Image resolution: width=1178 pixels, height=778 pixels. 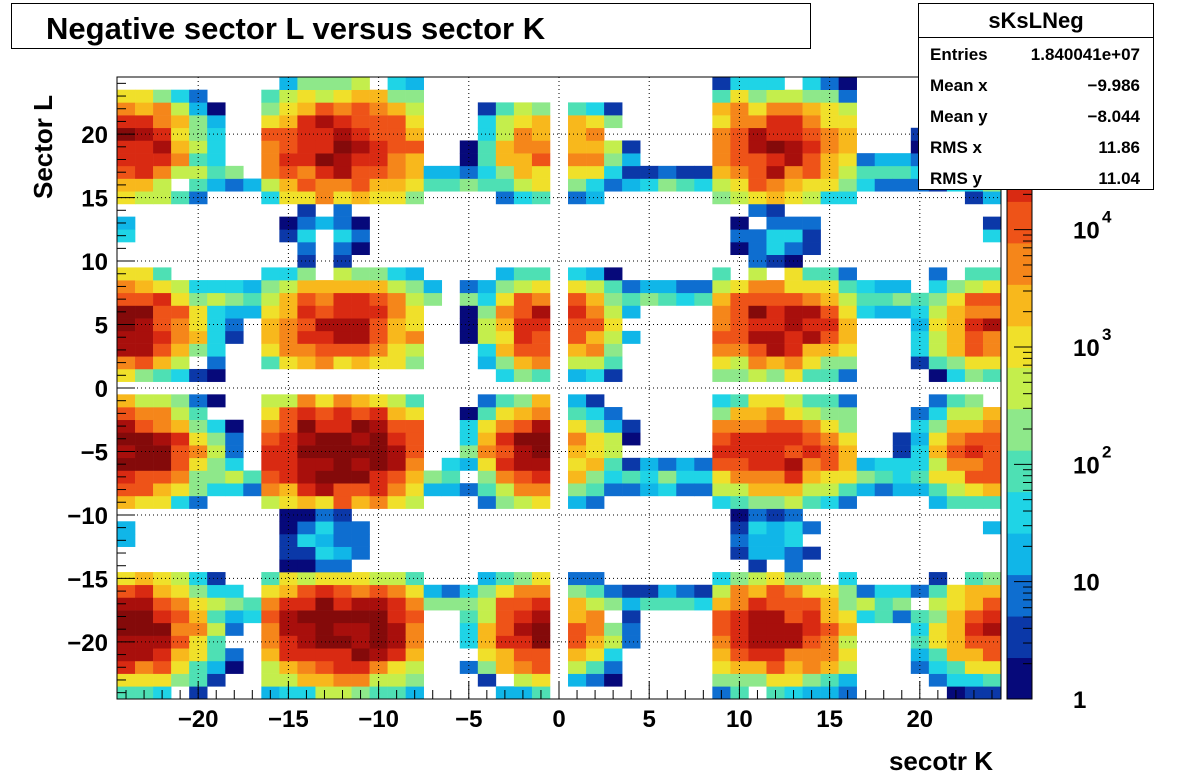 I want to click on color-scale-segment, so click(x=1019, y=263).